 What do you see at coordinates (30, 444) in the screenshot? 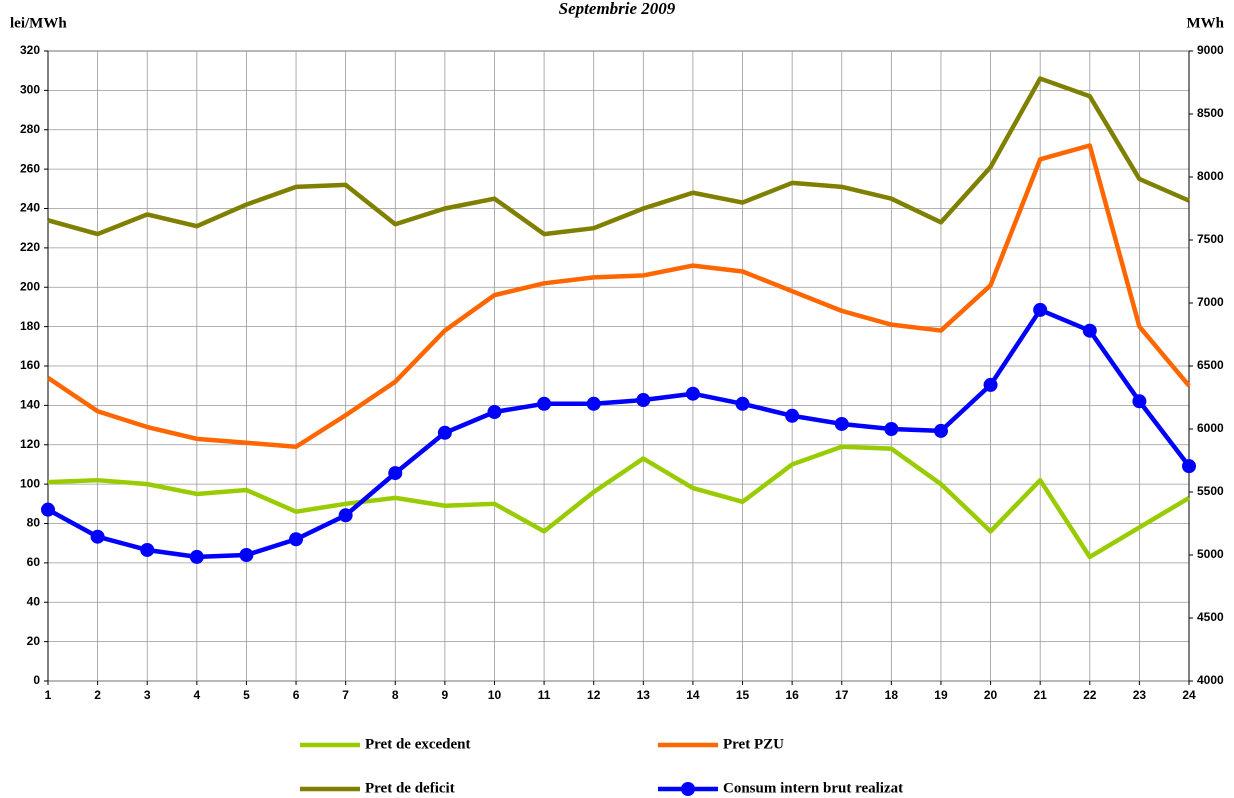
I see `y-tick-label: 120` at bounding box center [30, 444].